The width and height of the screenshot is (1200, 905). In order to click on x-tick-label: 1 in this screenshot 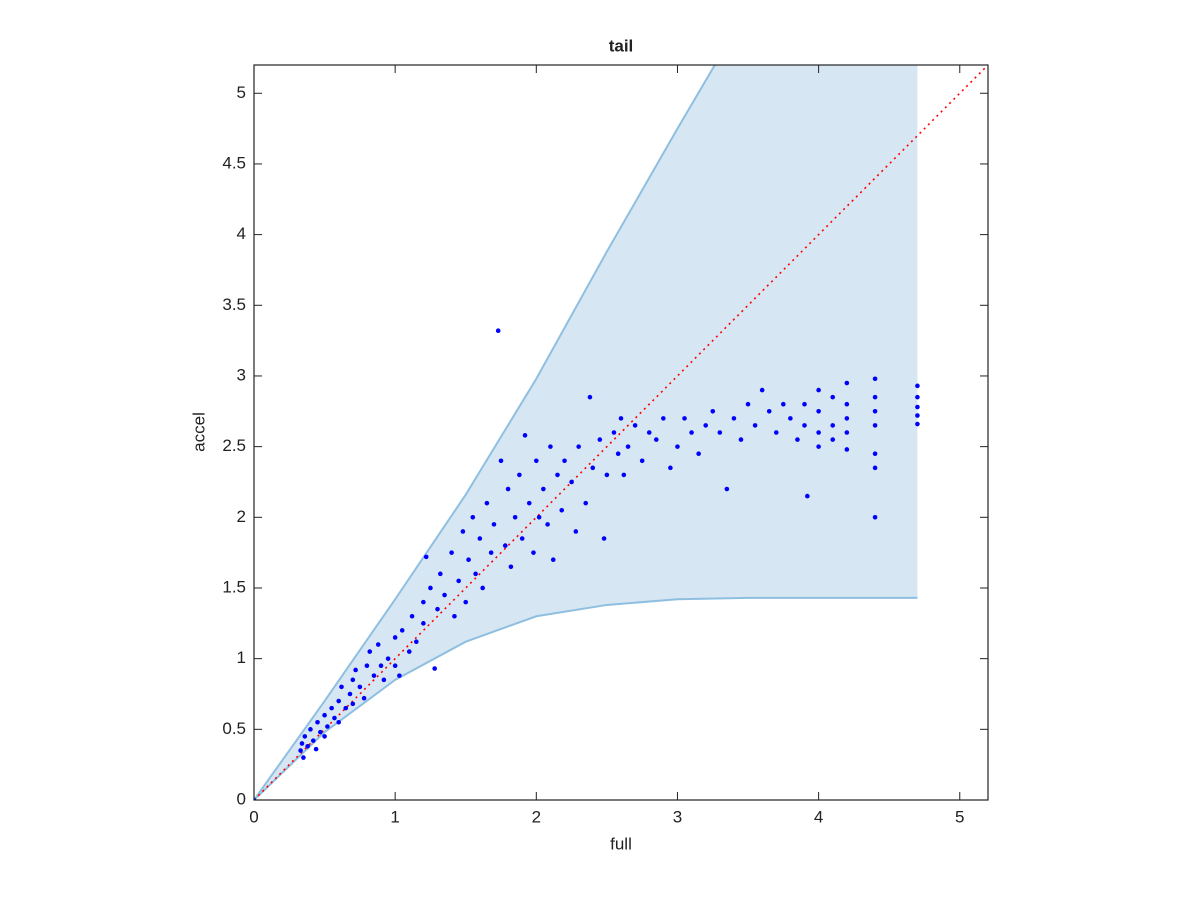, I will do `click(394, 816)`.